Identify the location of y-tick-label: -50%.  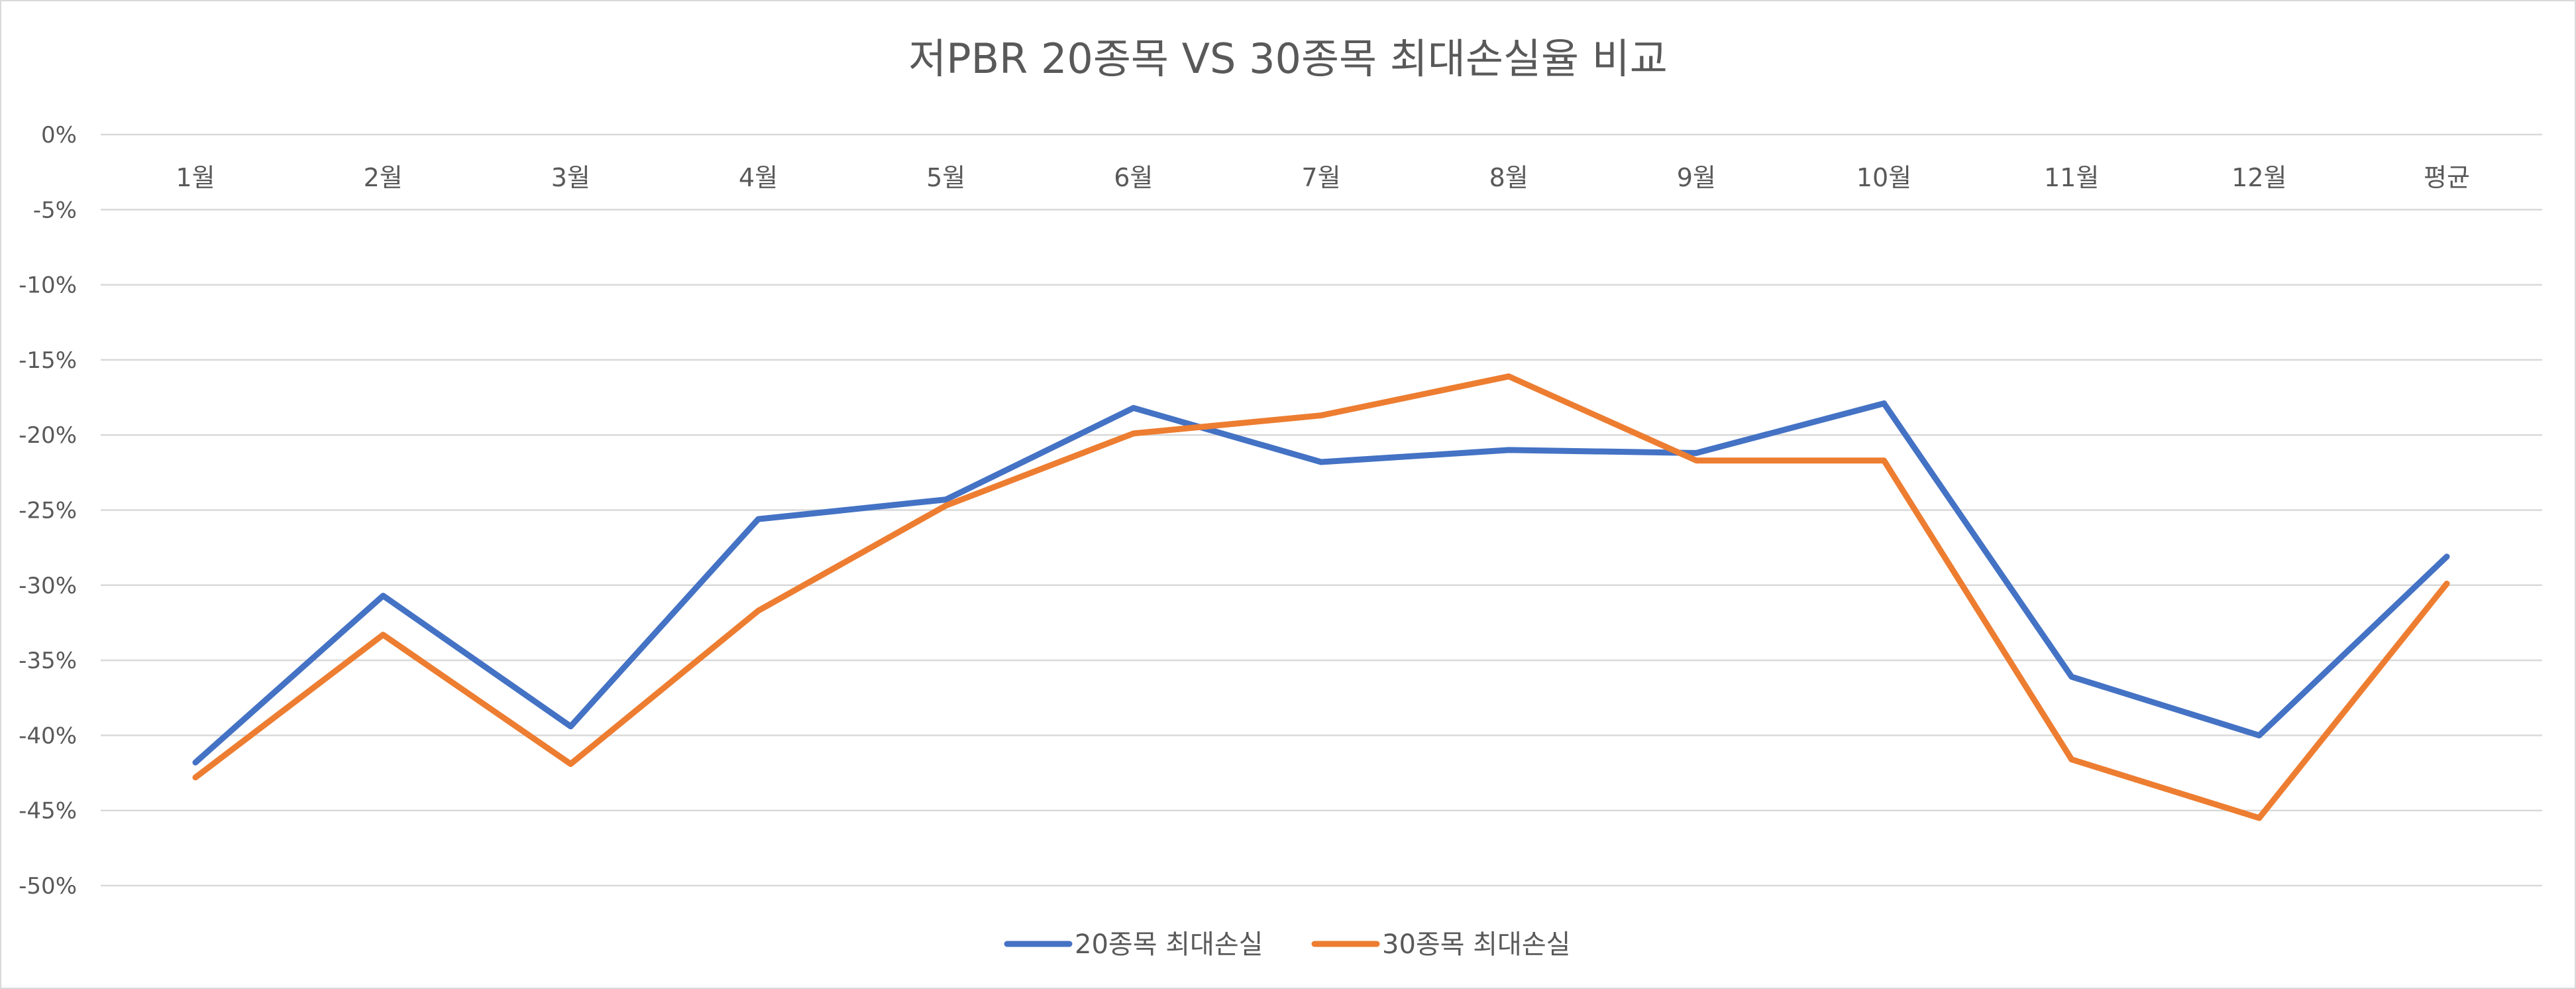
(48, 886).